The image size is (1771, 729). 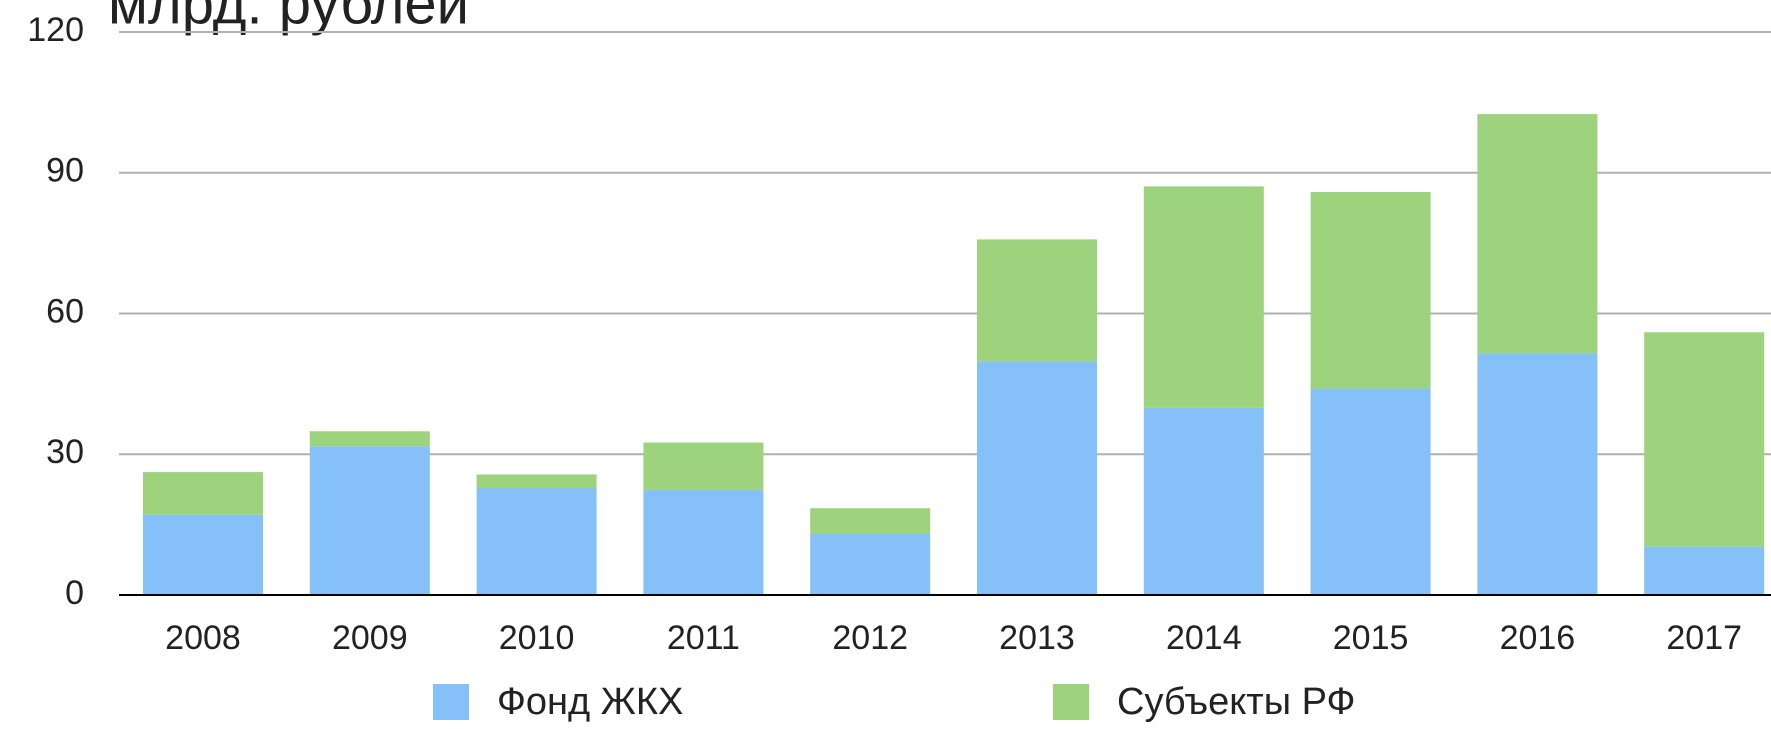 What do you see at coordinates (537, 638) in the screenshot?
I see `x-tick-label: 2010` at bounding box center [537, 638].